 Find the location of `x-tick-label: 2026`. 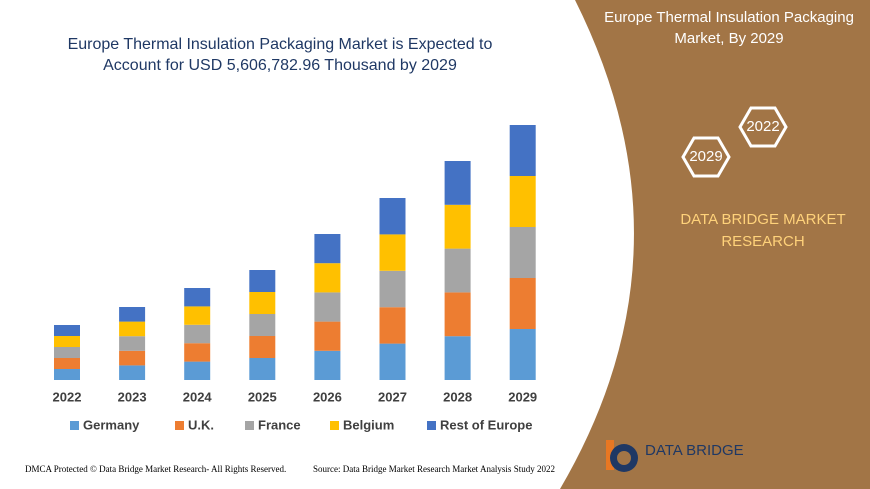

x-tick-label: 2026 is located at coordinates (327, 396).